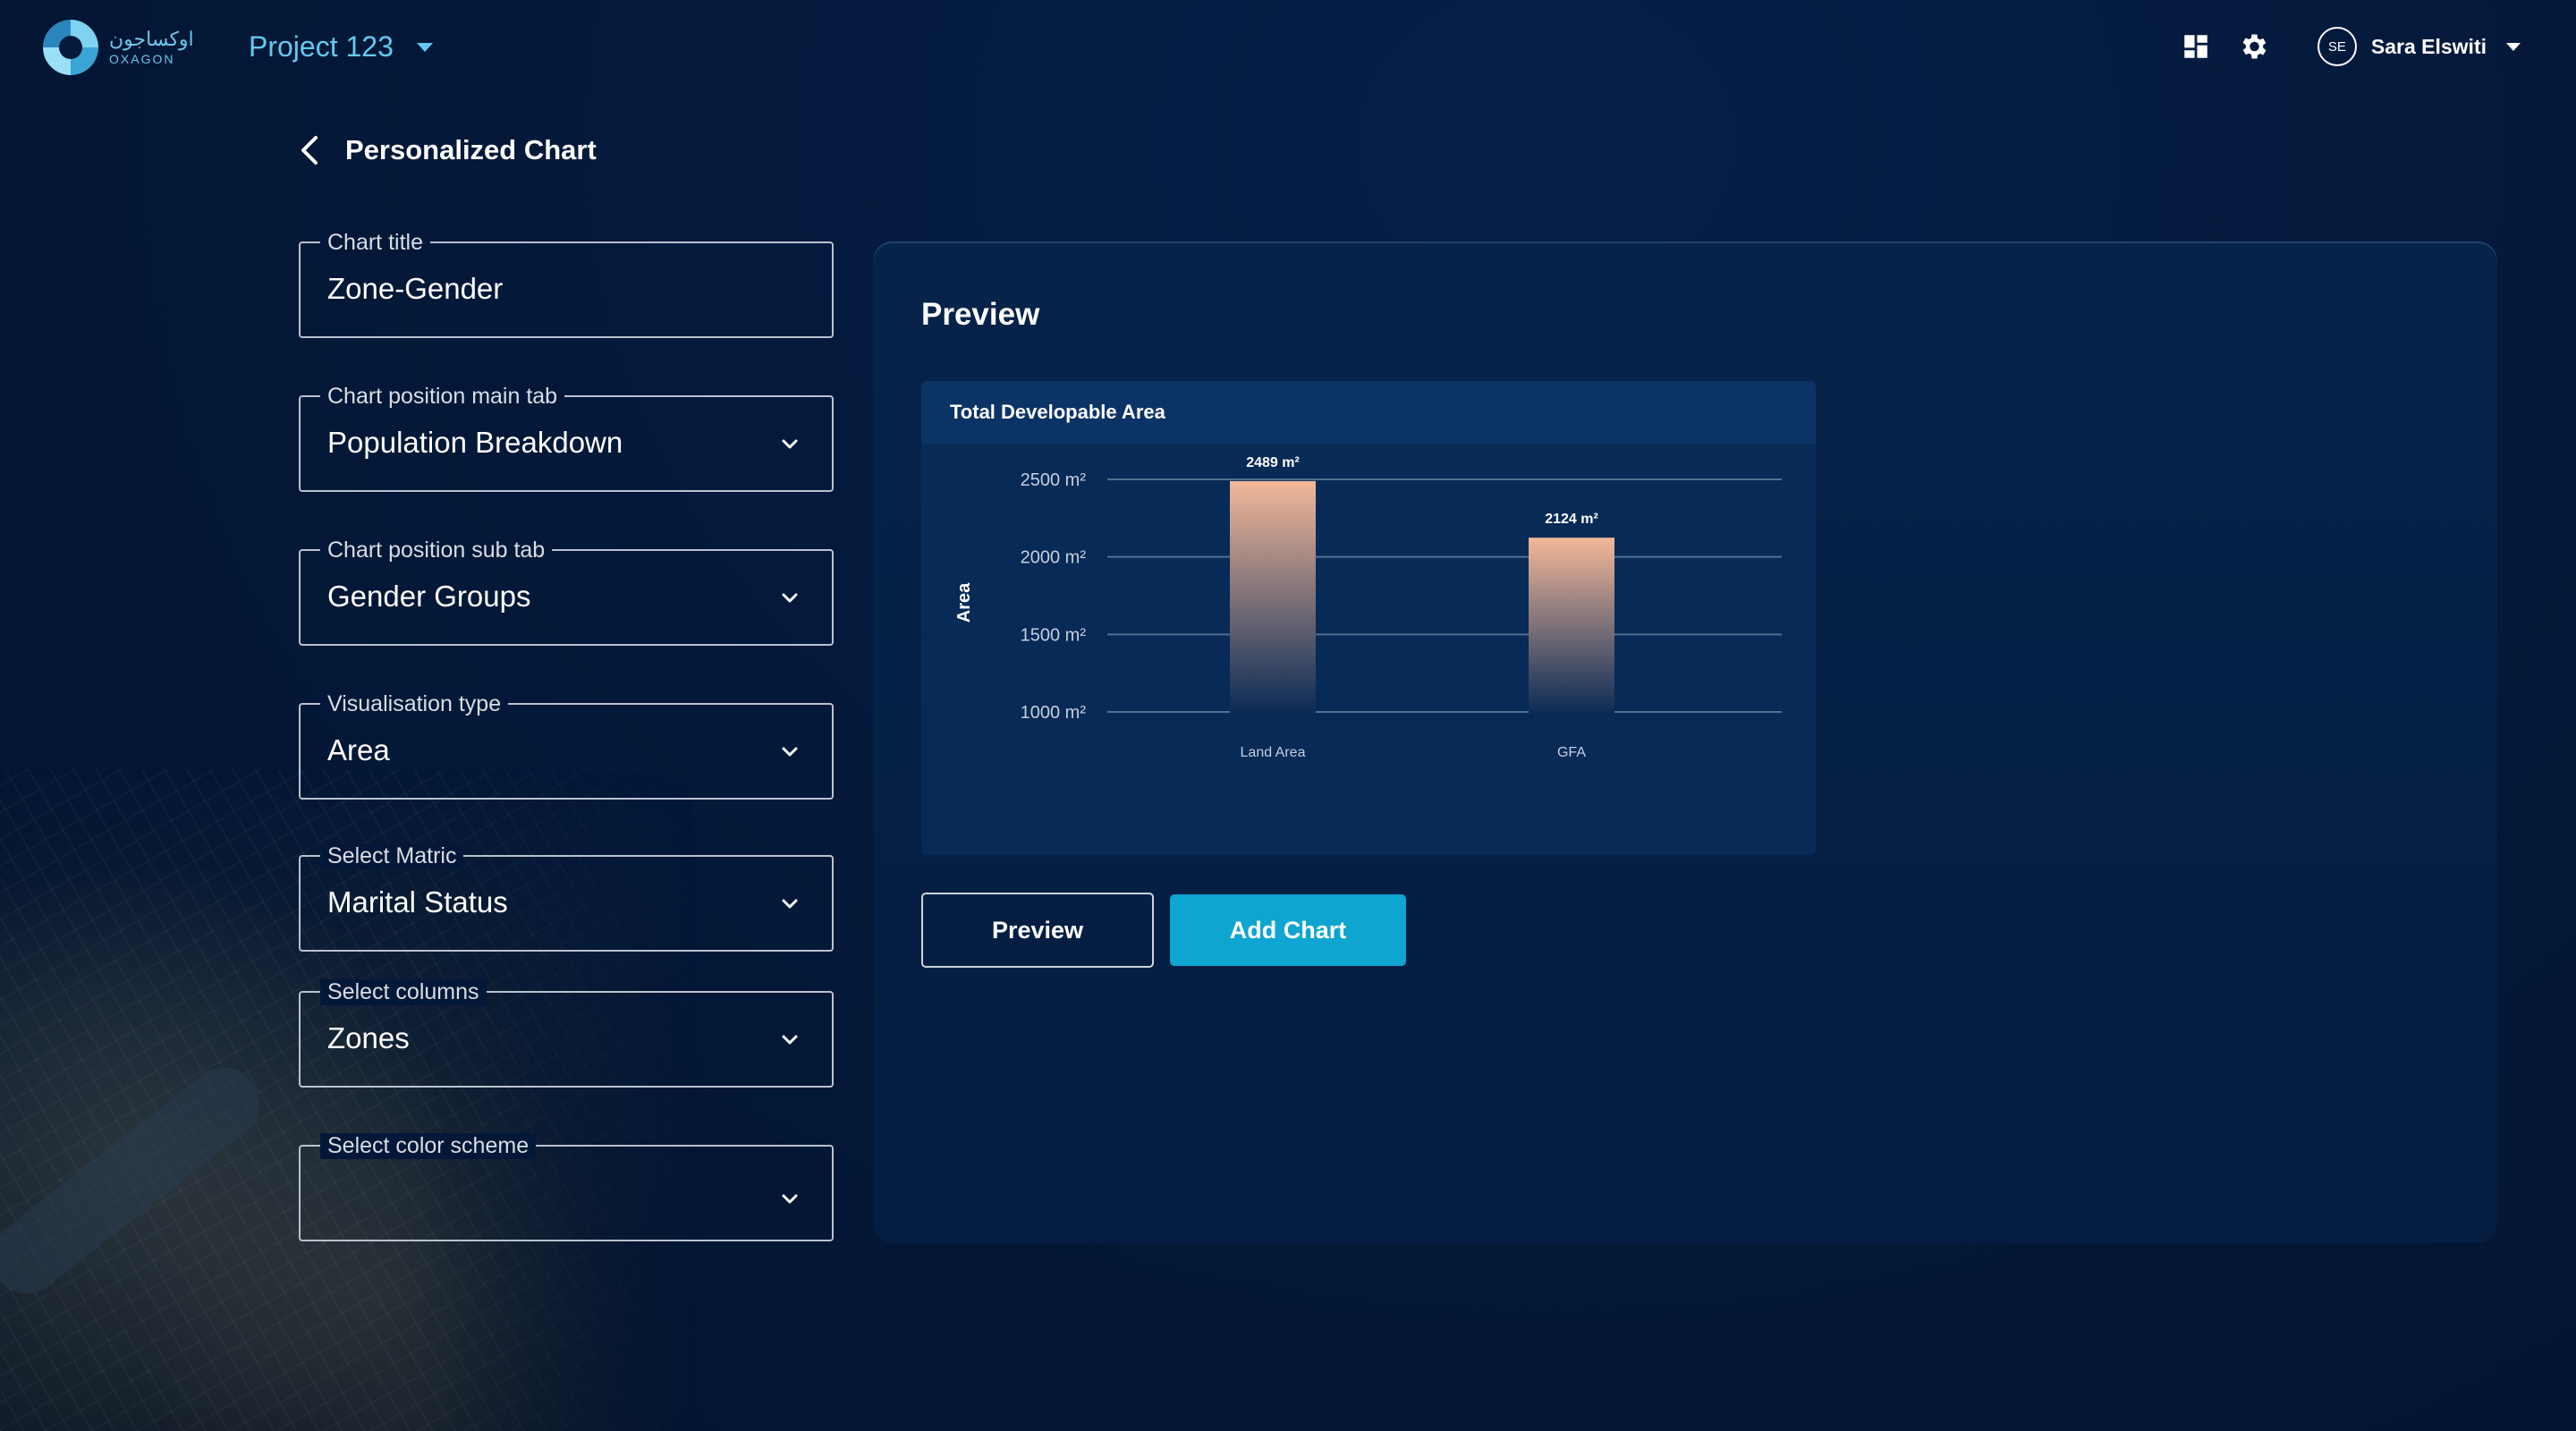 The image size is (2576, 1431). Describe the element at coordinates (980, 315) in the screenshot. I see `preview-title: Preview` at that location.